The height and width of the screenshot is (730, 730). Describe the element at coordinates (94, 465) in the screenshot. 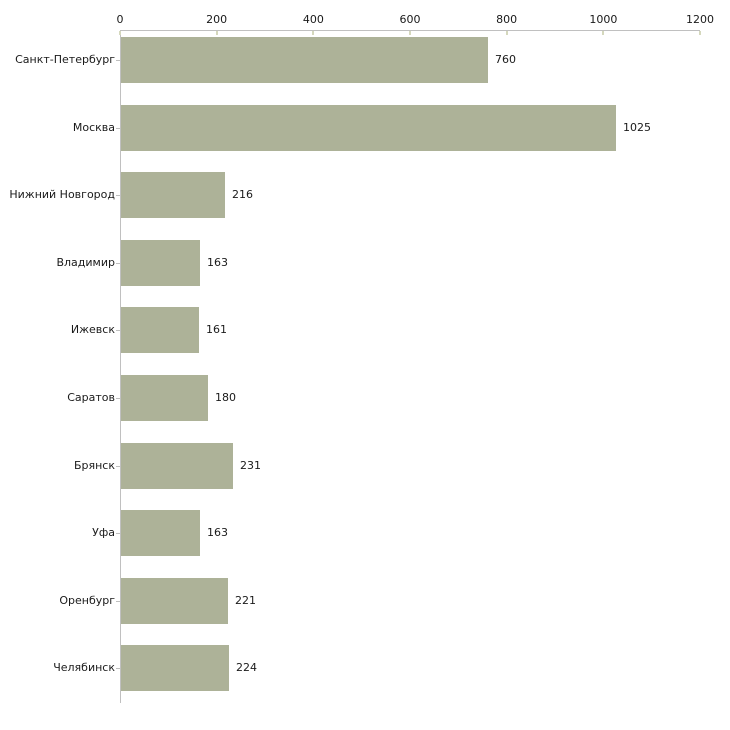

I see `category-label: Брянск` at that location.